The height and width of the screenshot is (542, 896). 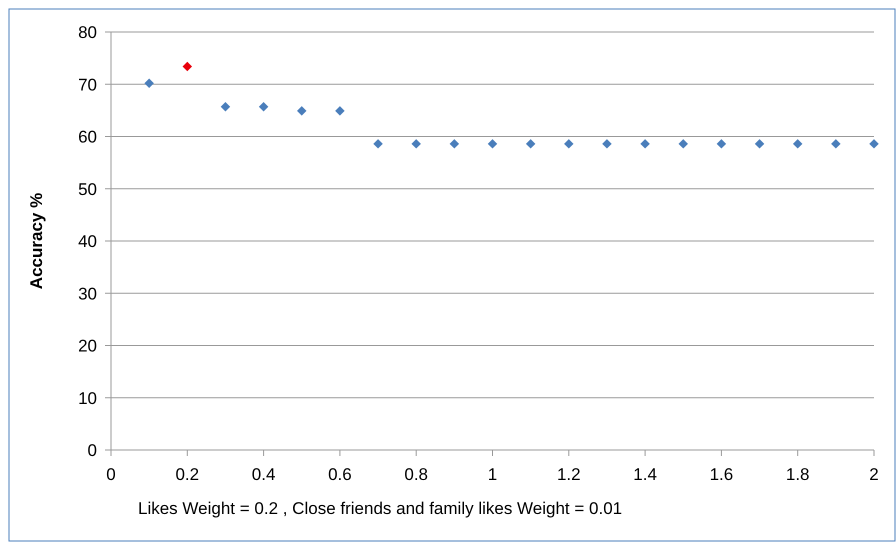 I want to click on x-tick-label: 1.8, so click(x=798, y=474).